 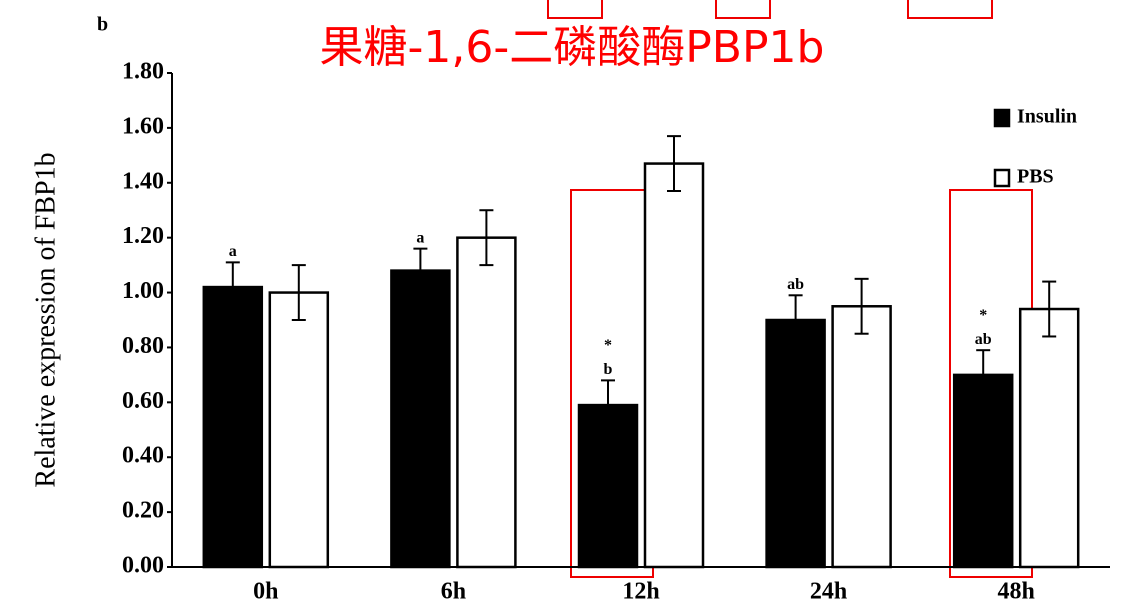 What do you see at coordinates (453, 592) in the screenshot?
I see `x-tick-label: 6h` at bounding box center [453, 592].